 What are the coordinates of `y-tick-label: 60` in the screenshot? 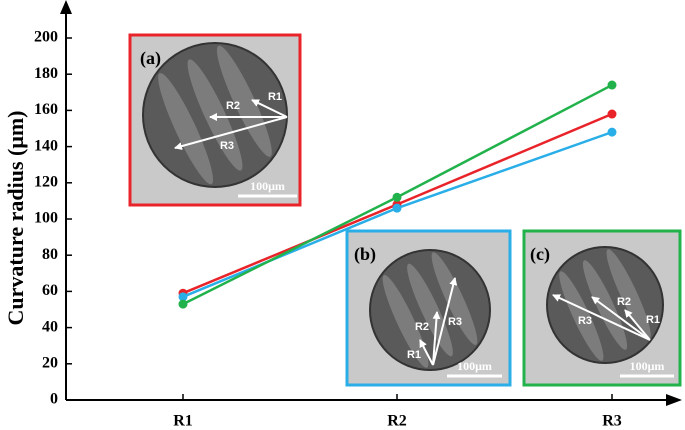 It's located at (50, 290).